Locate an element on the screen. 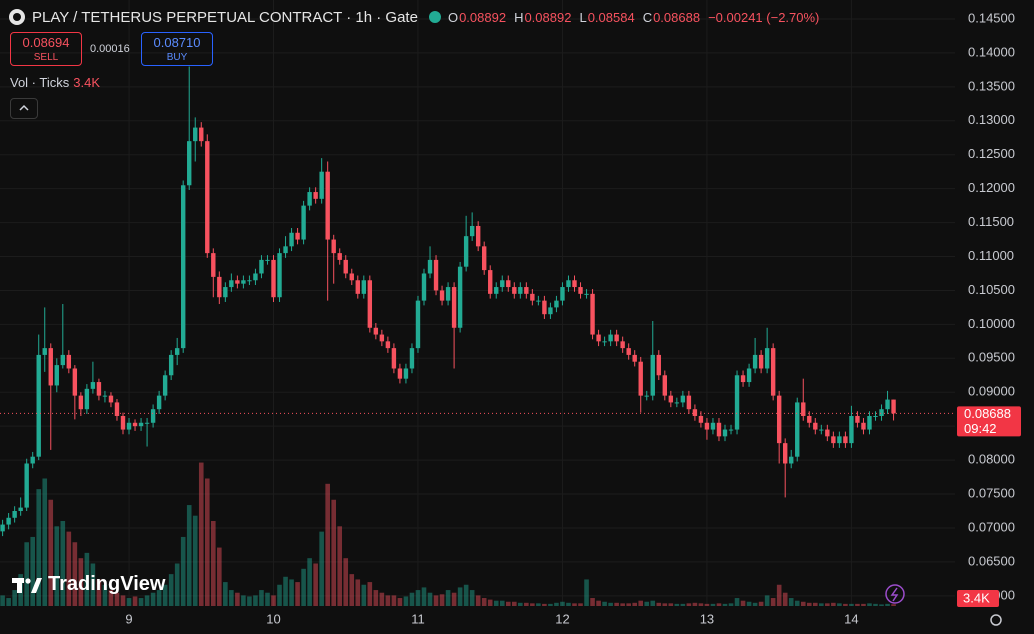 The height and width of the screenshot is (634, 1034). buy-button: 0.08710 BUY is located at coordinates (177, 49).